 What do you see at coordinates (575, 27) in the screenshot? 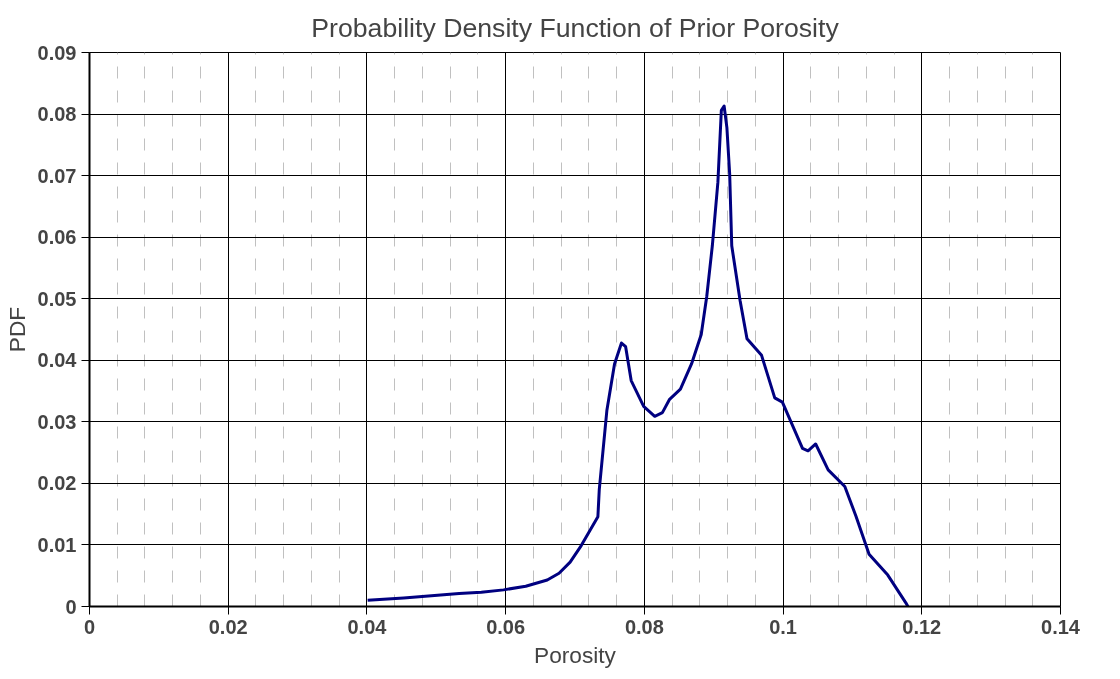
I see `chart-title: Probability Density Function of Prior Porosity` at bounding box center [575, 27].